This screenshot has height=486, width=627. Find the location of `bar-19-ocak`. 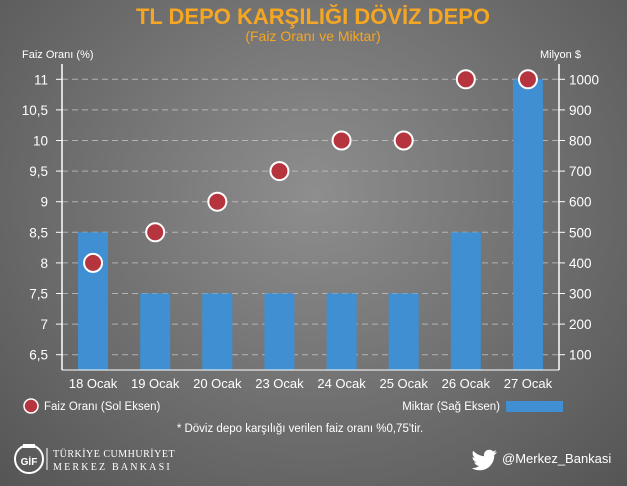

bar-19-ocak is located at coordinates (155, 331).